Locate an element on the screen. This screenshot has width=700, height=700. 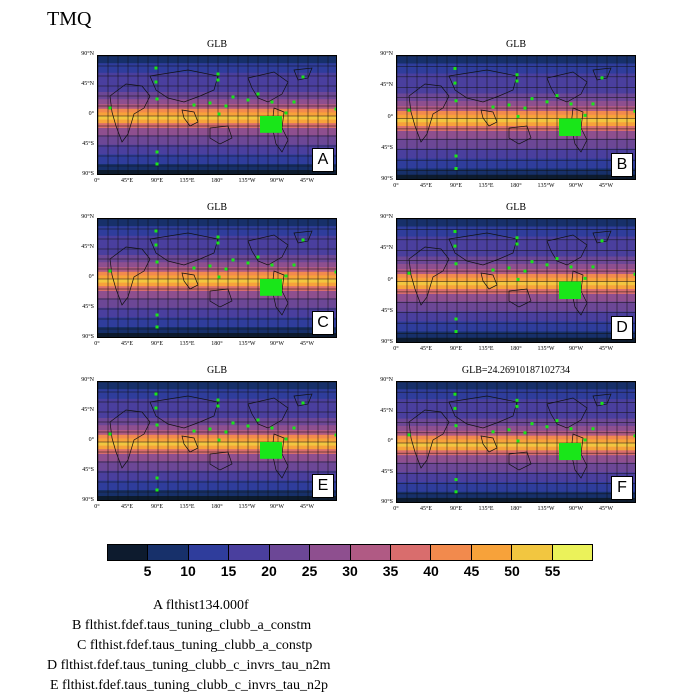
map-plot-area: E is located at coordinates (217, 441).